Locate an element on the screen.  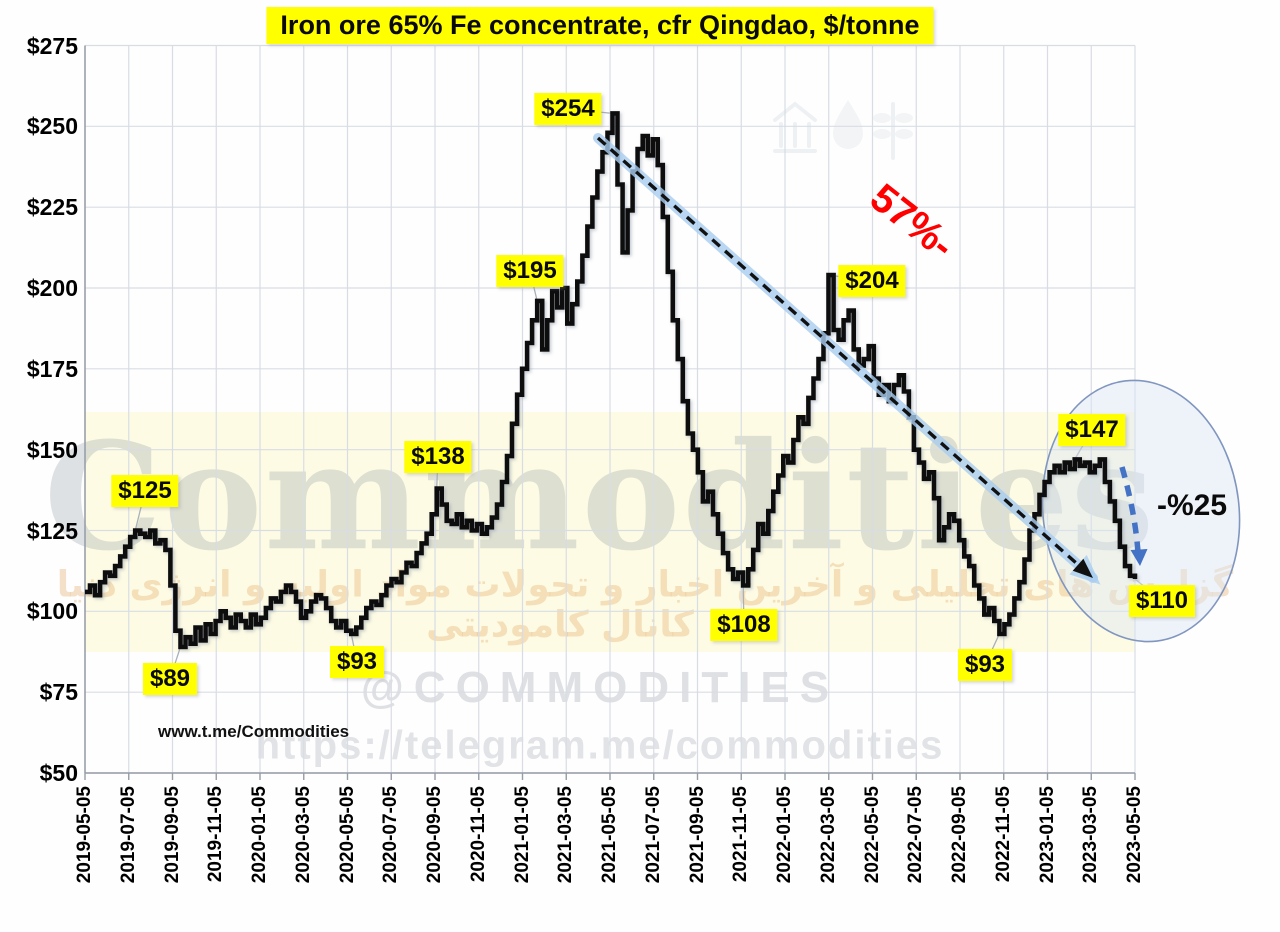
bank-icon is located at coordinates (795, 111).